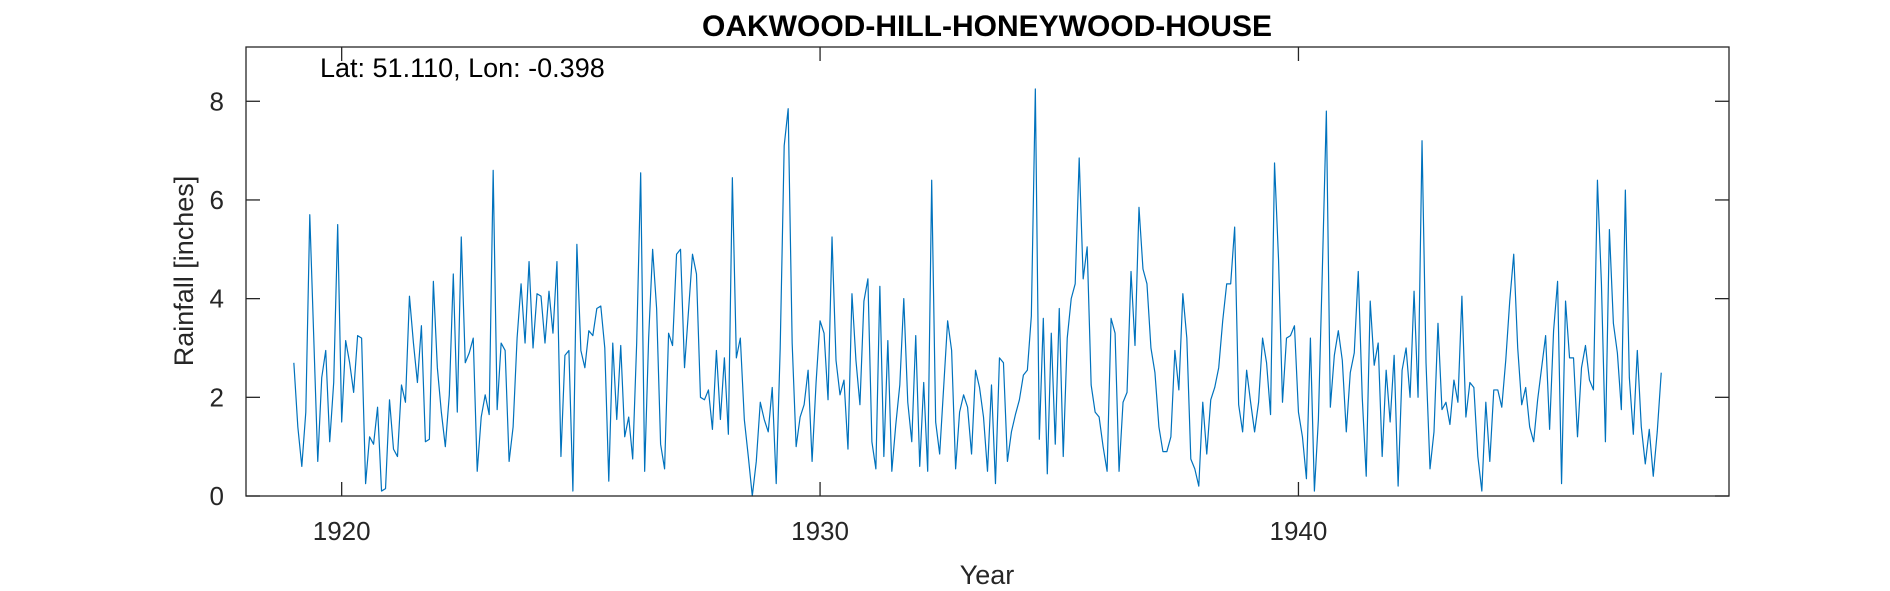 This screenshot has height=591, width=1890. What do you see at coordinates (987, 26) in the screenshot?
I see `chart-title: OAKWOOD-HILL-HONEYWOOD-HOUSE` at bounding box center [987, 26].